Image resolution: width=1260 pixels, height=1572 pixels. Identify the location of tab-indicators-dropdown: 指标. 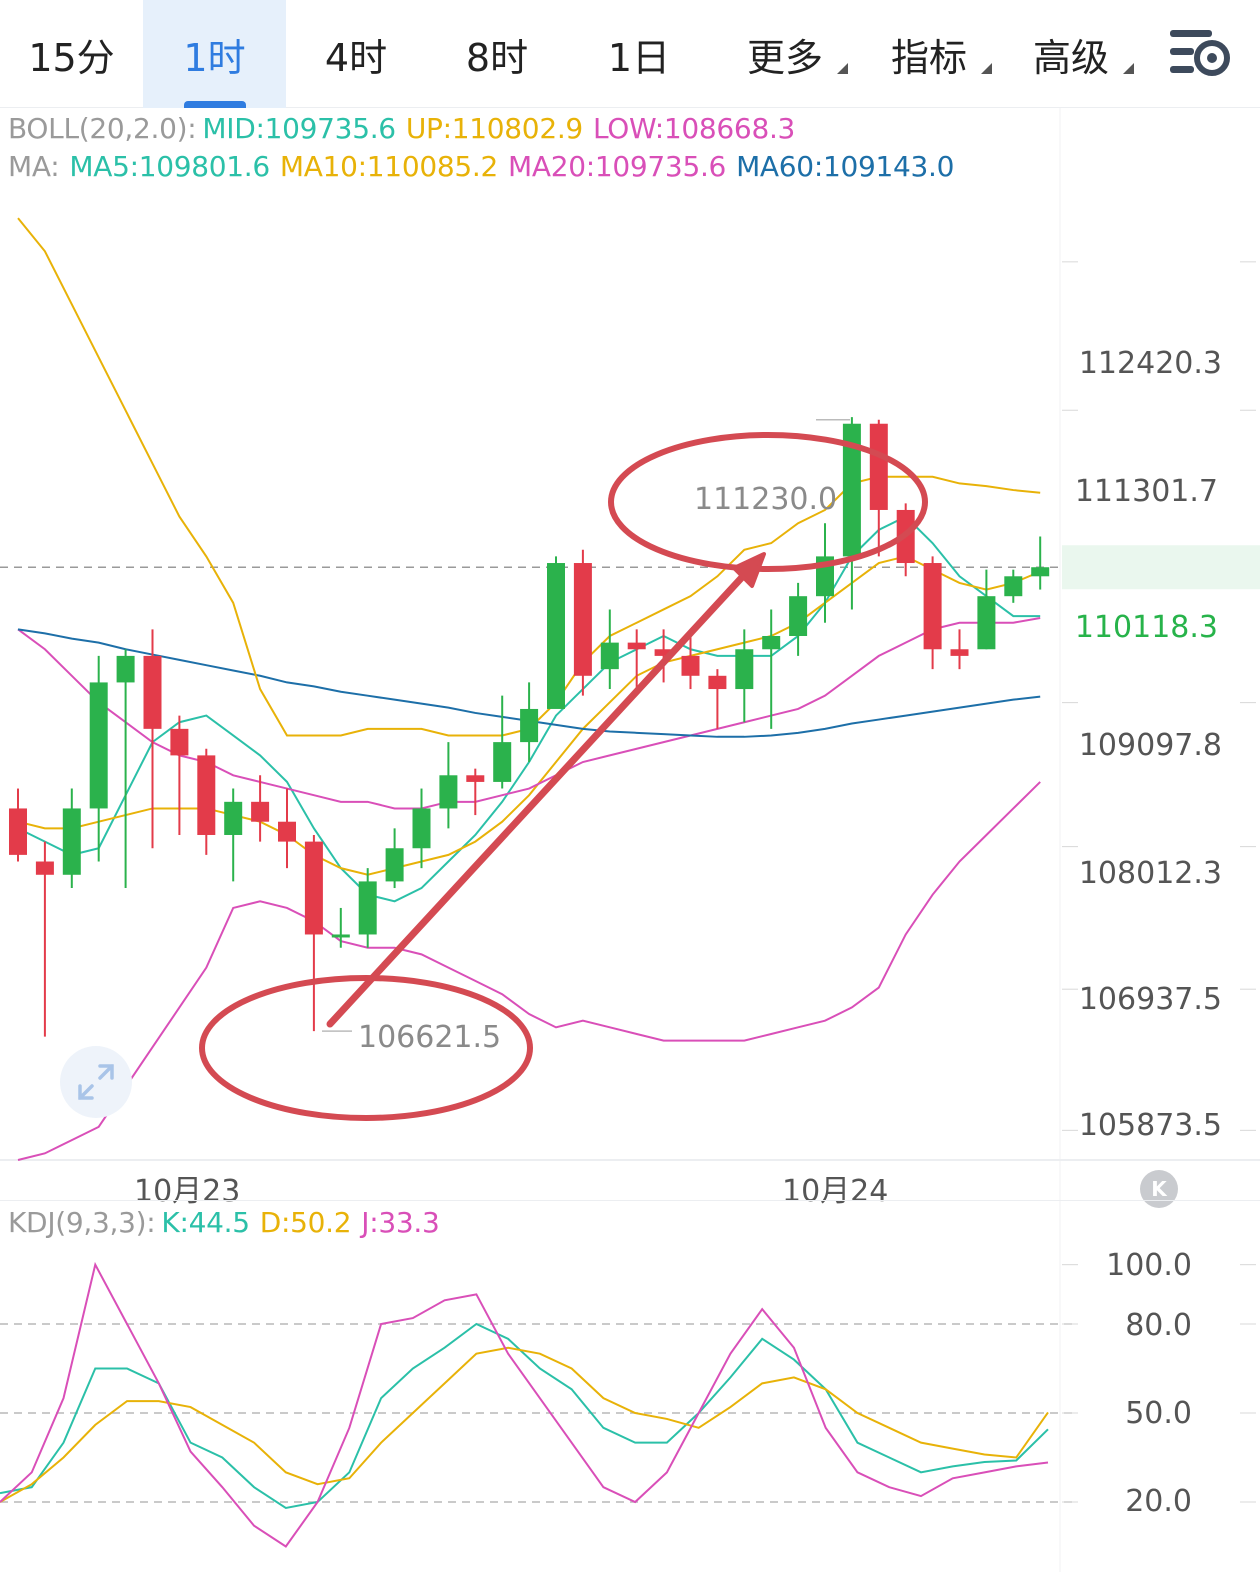
(933, 54).